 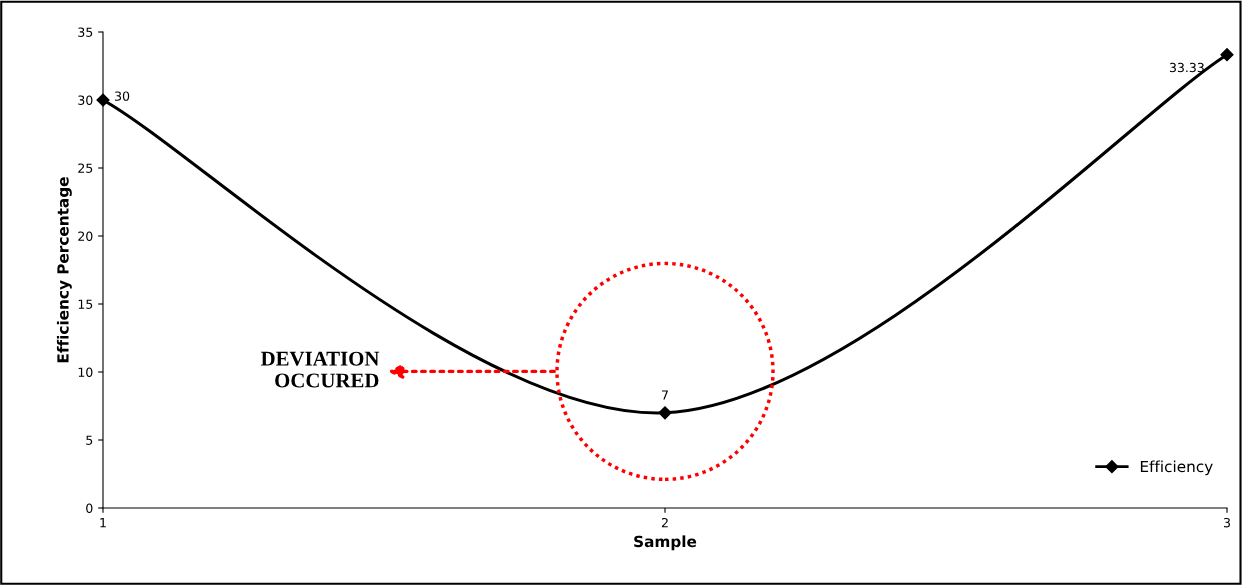 What do you see at coordinates (85, 304) in the screenshot?
I see `y-tick-label: 15` at bounding box center [85, 304].